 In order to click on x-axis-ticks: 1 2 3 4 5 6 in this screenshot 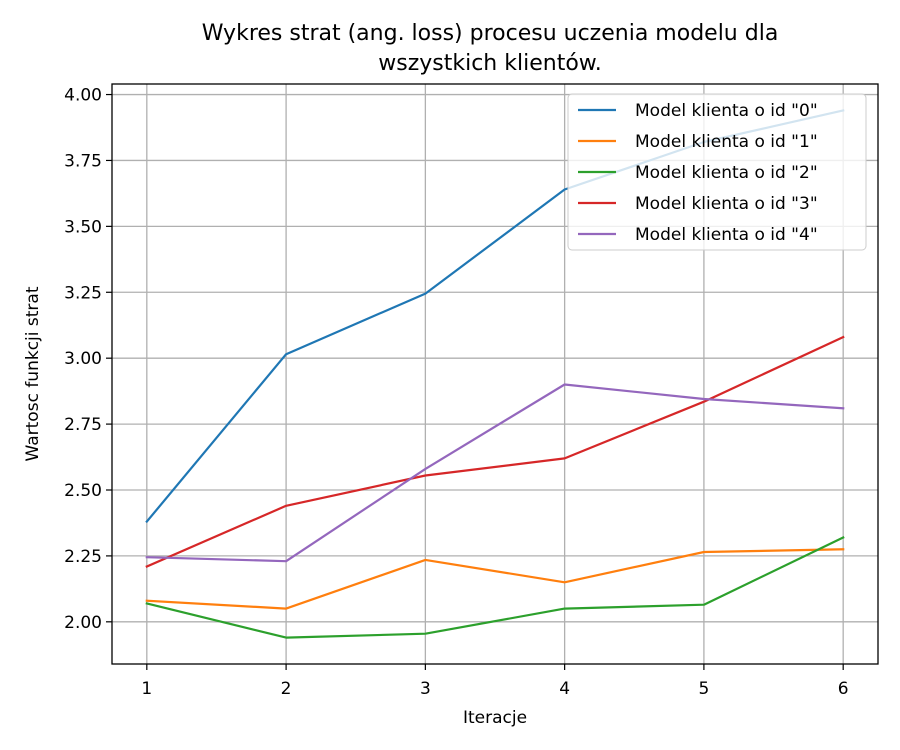, I will do `click(495, 681)`.